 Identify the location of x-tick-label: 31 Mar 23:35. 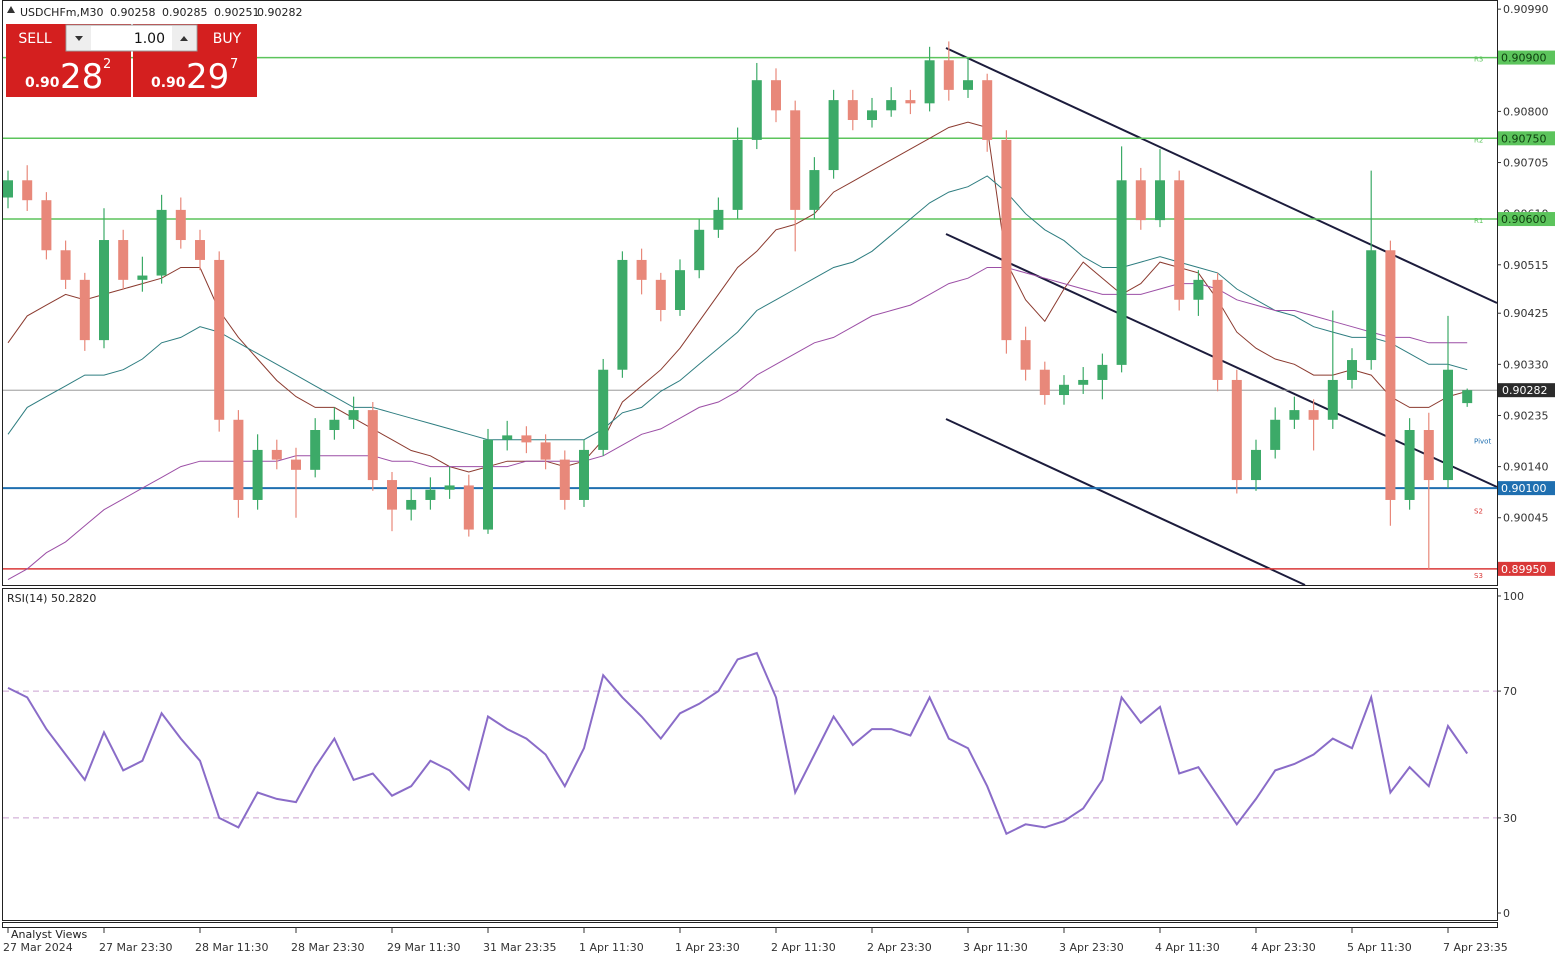
(519, 947).